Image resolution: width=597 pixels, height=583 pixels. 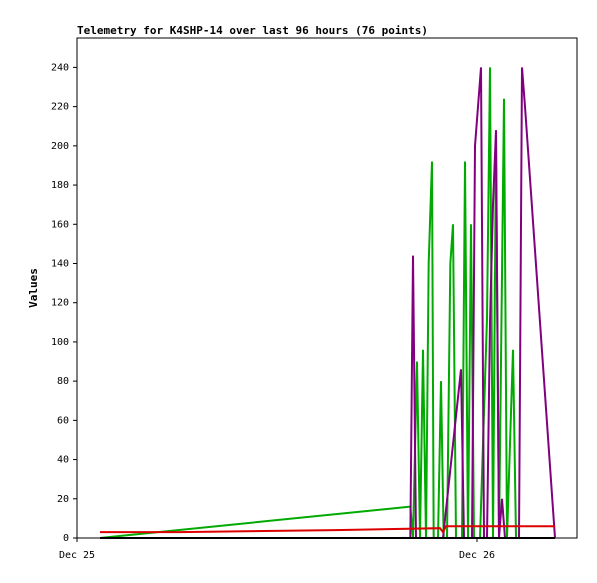 What do you see at coordinates (77, 555) in the screenshot?
I see `x-tick-label: Dec 25` at bounding box center [77, 555].